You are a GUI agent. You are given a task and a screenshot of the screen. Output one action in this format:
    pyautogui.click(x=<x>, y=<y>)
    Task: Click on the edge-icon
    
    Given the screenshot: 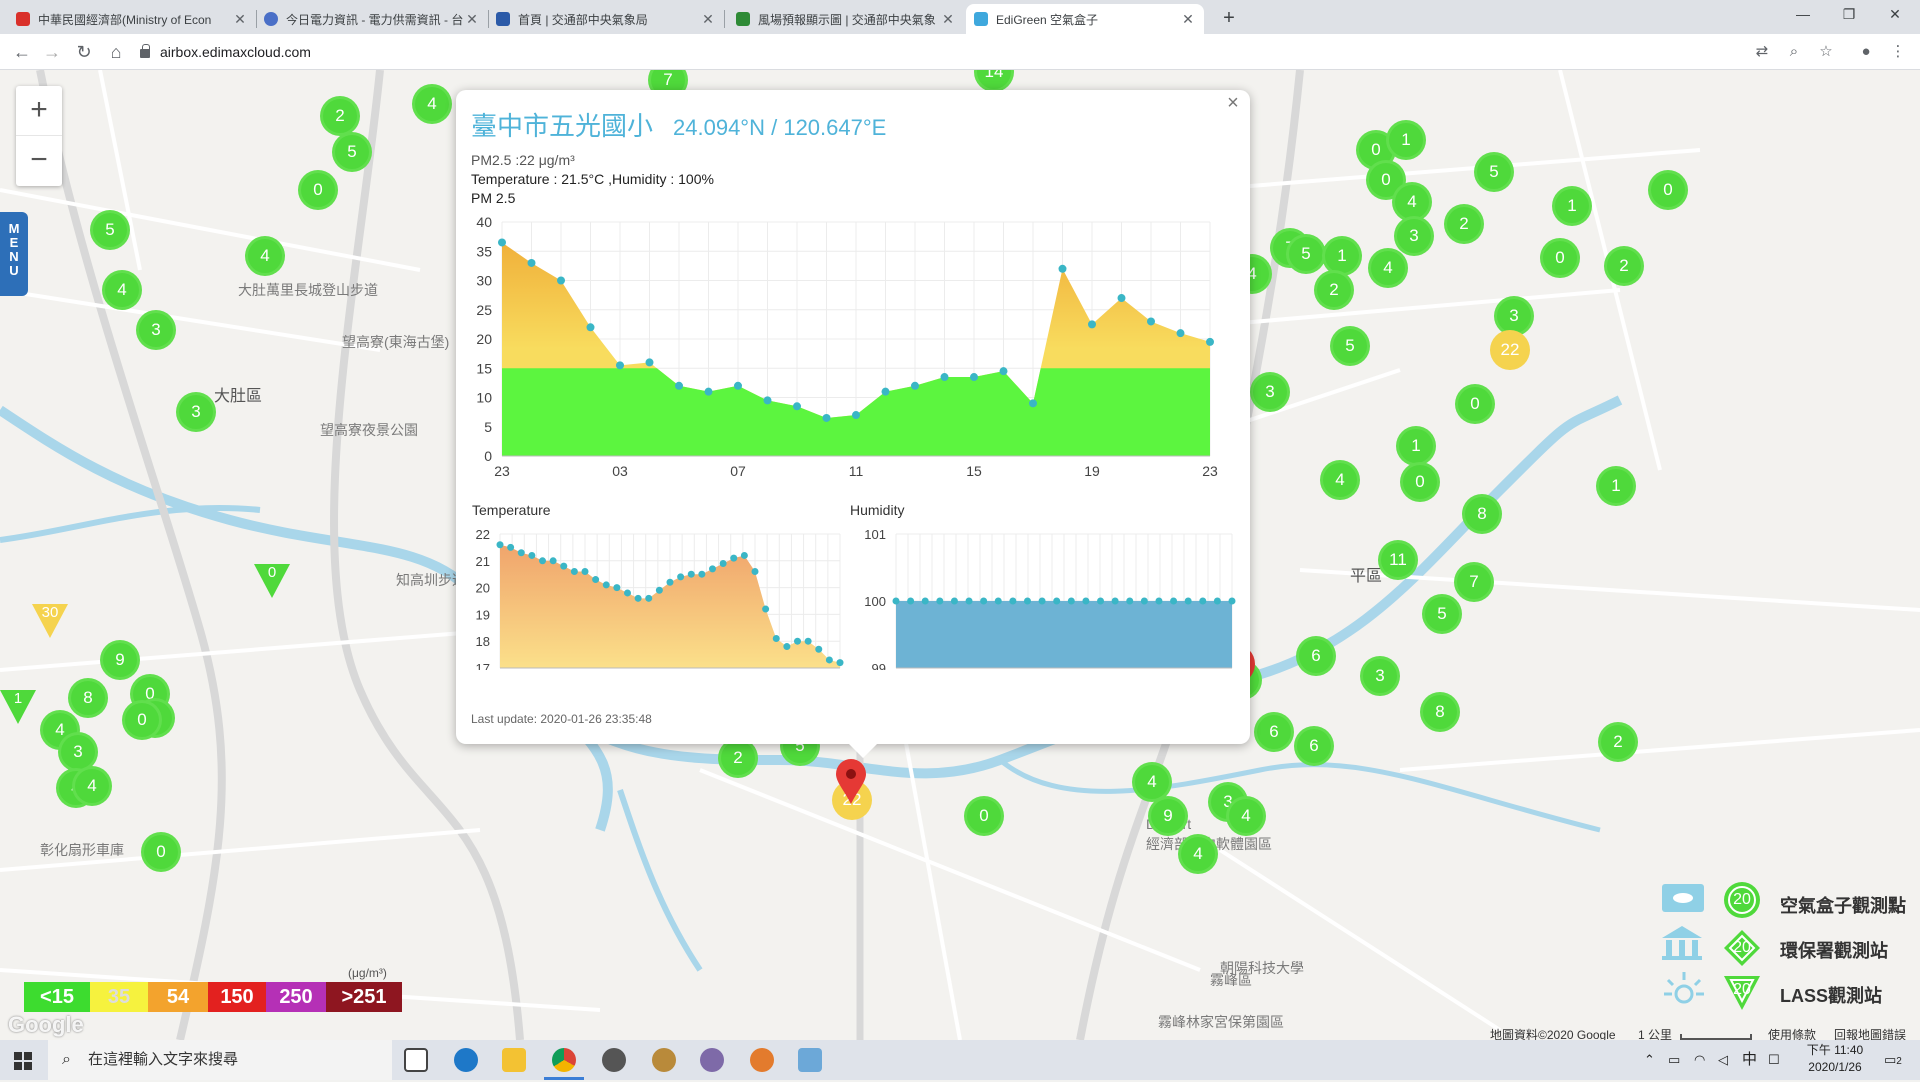 What is the action you would take?
    pyautogui.click(x=466, y=1060)
    